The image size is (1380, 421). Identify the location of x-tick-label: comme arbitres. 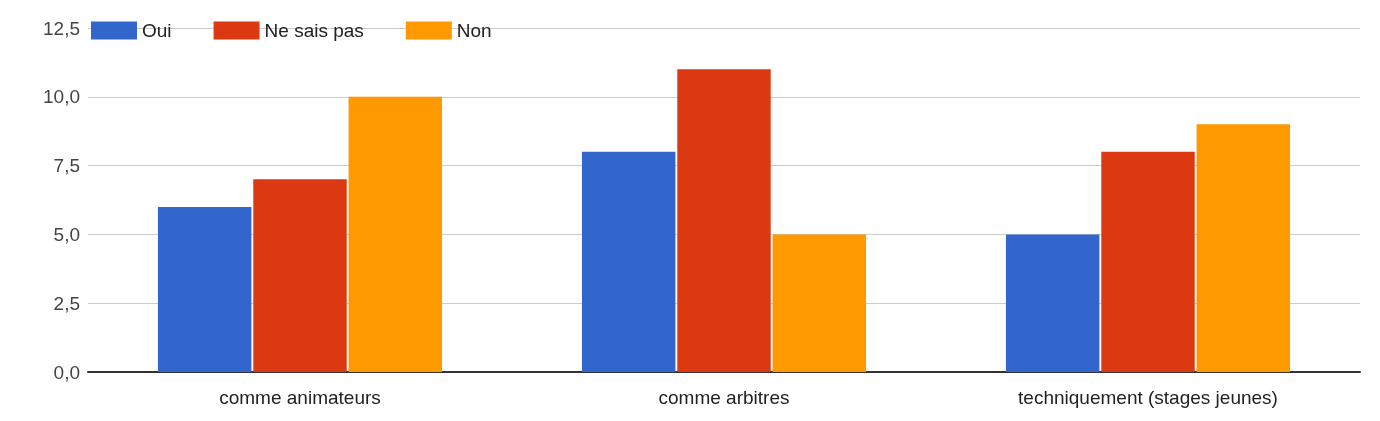
(724, 397).